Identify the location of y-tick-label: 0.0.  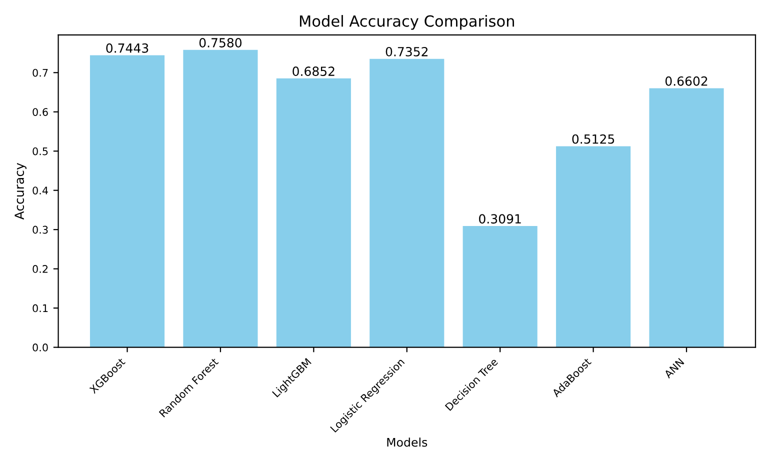
(40, 348).